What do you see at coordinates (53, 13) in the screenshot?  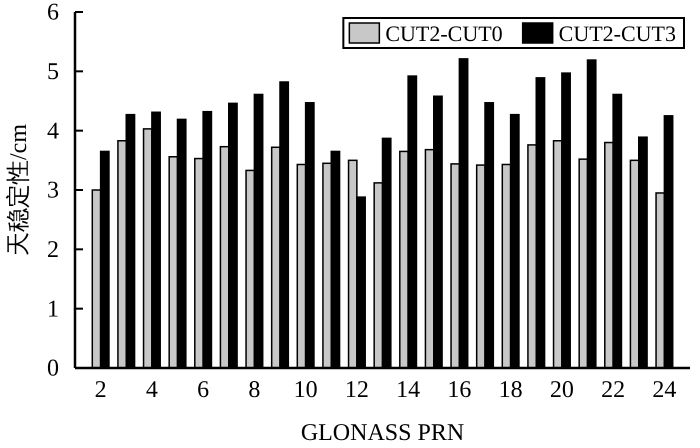 I see `y-tick-label: 6` at bounding box center [53, 13].